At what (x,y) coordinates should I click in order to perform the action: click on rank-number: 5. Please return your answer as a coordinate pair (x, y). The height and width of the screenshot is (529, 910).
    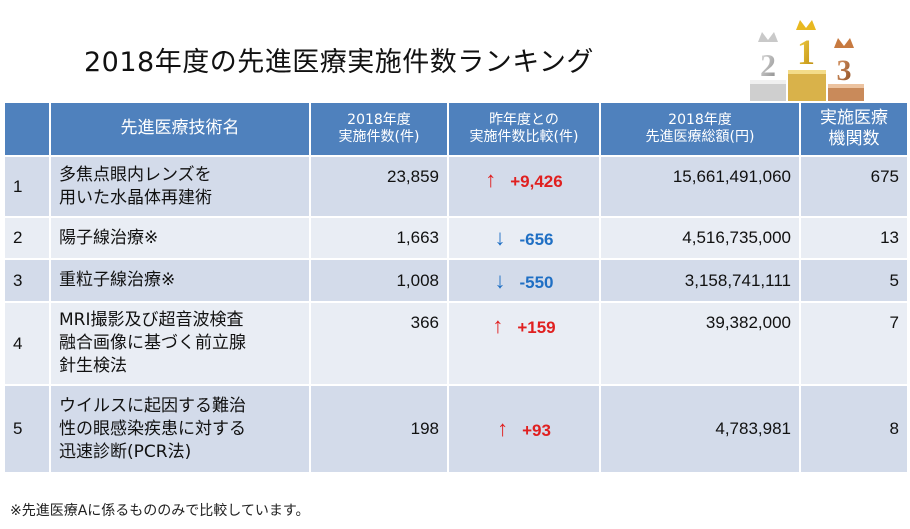
    Looking at the image, I should click on (27, 429).